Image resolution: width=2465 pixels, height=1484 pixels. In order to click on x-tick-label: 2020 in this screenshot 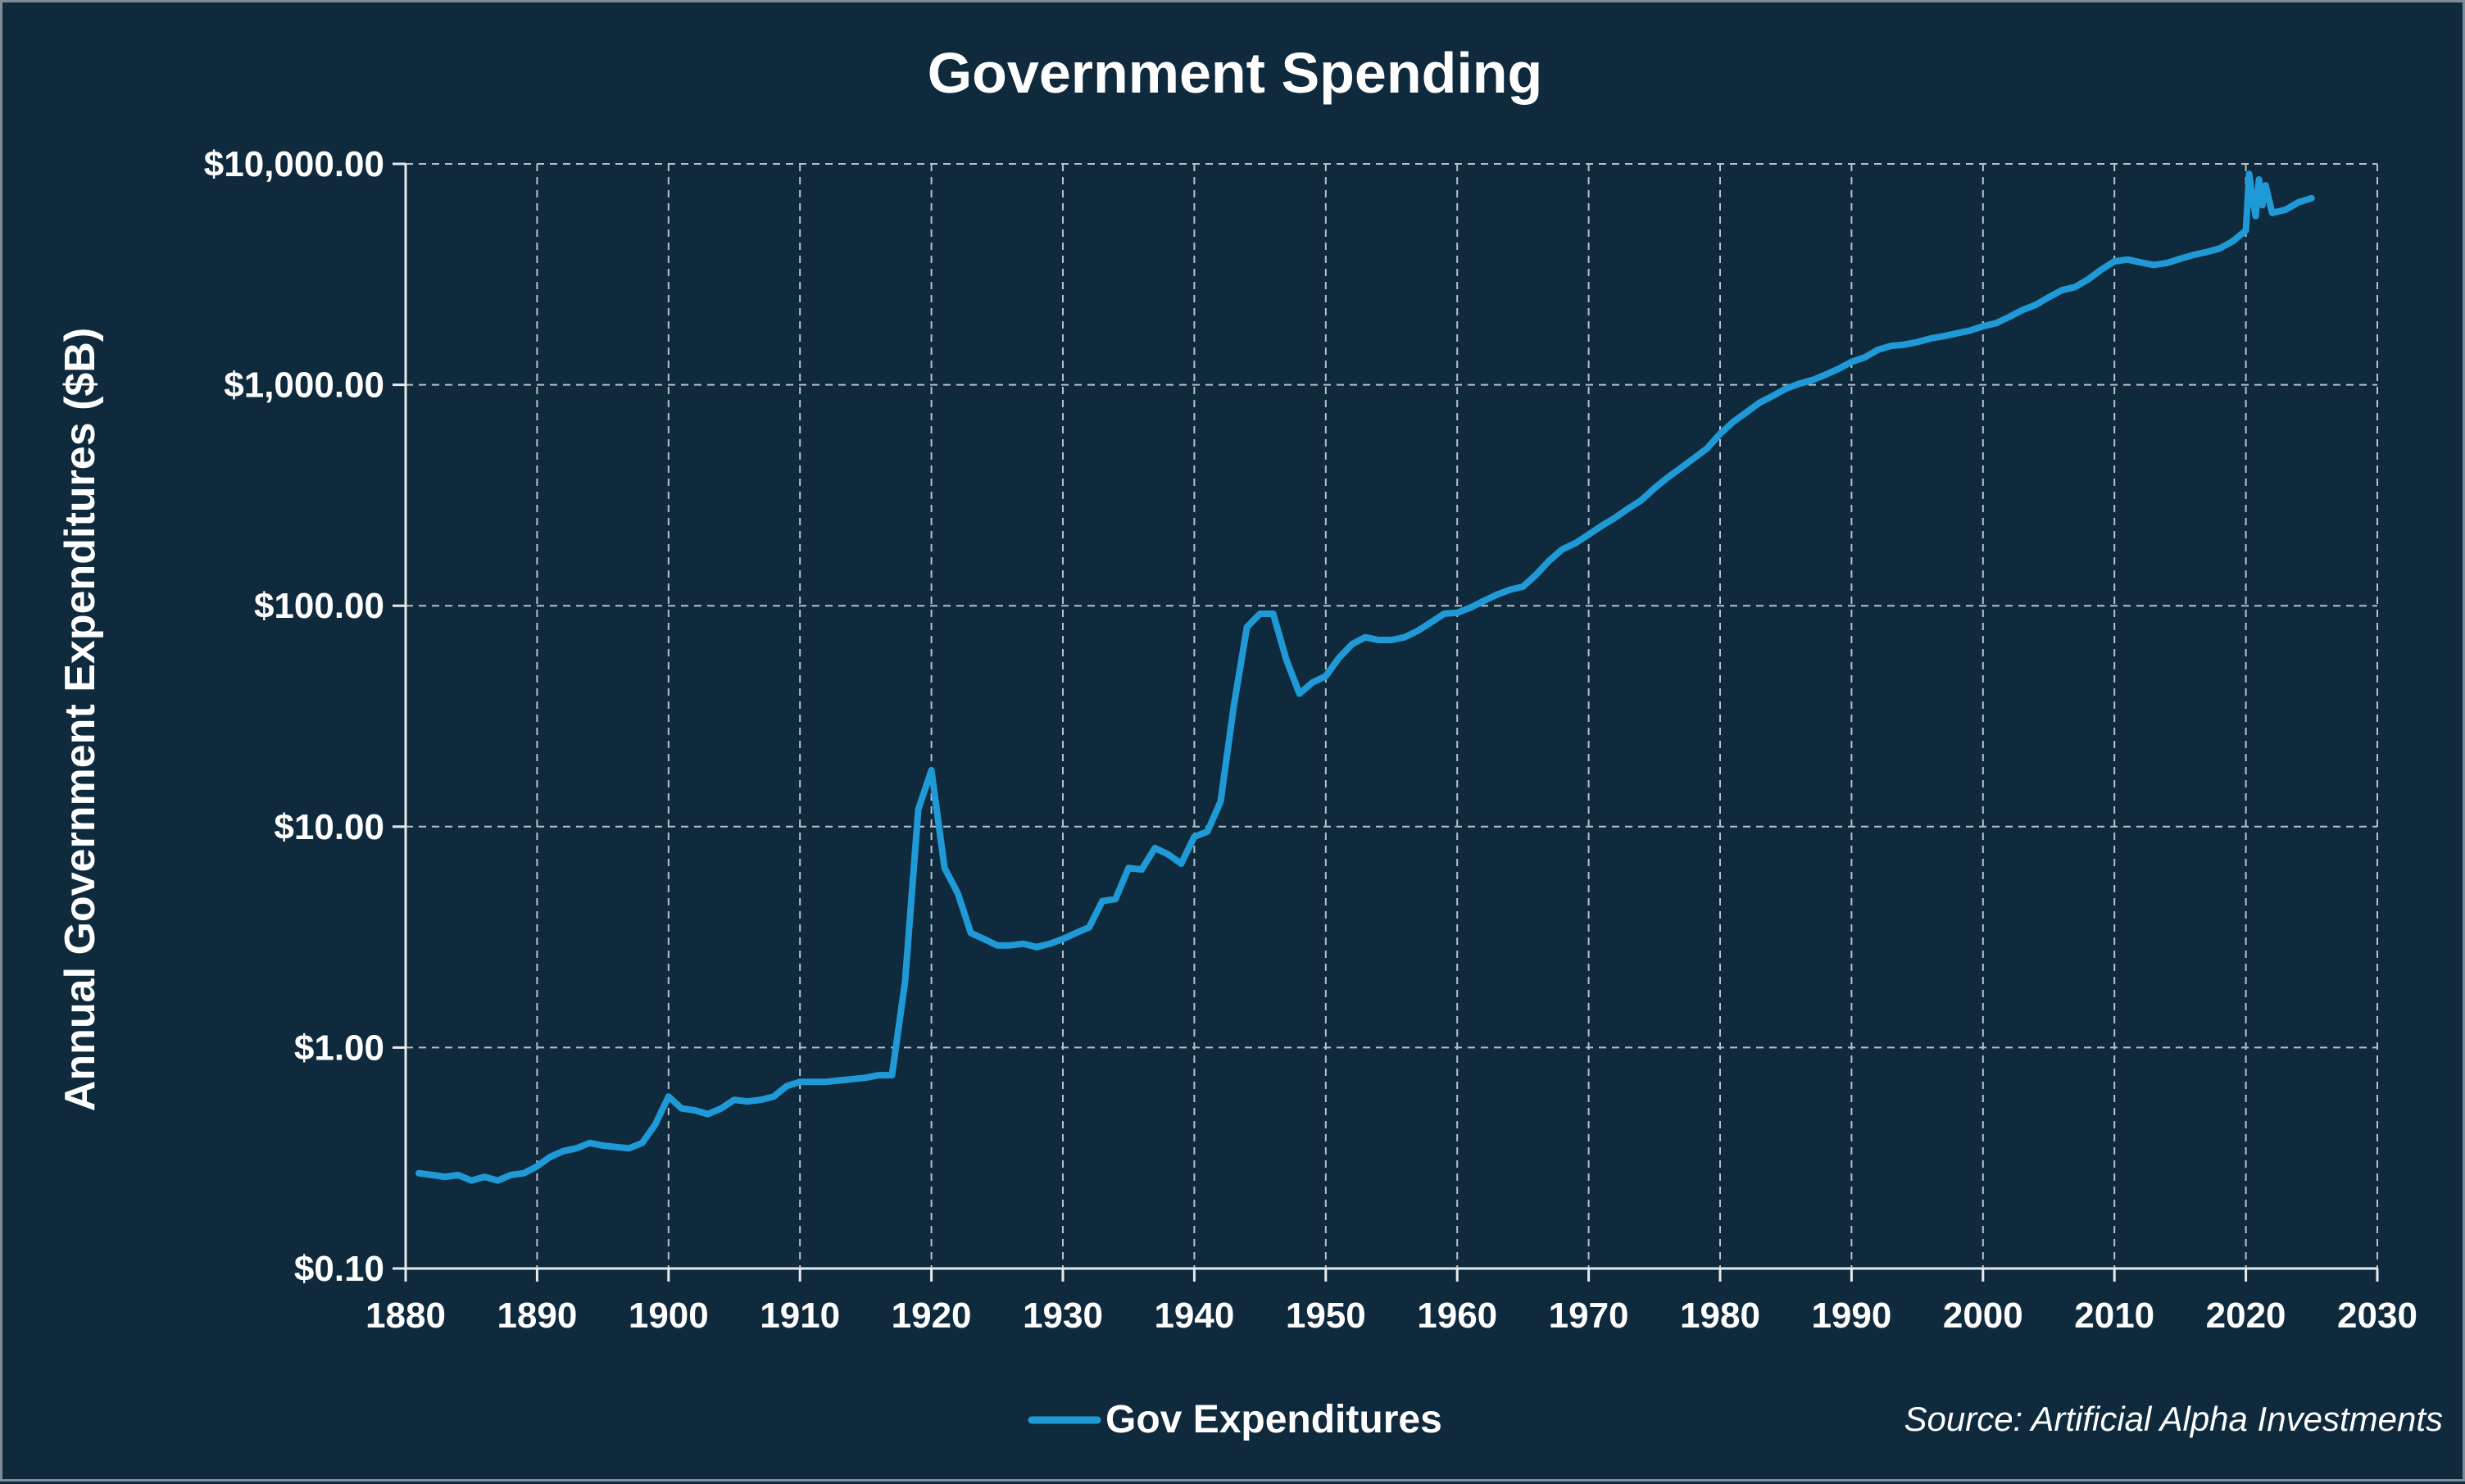, I will do `click(2246, 1316)`.